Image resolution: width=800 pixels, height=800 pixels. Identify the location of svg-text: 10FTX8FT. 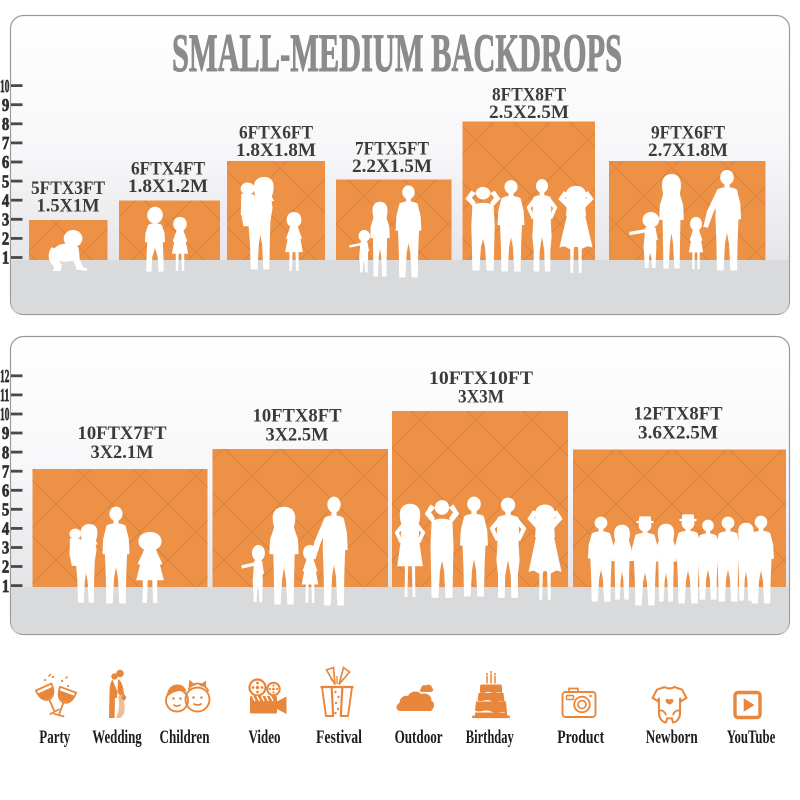
(297, 416).